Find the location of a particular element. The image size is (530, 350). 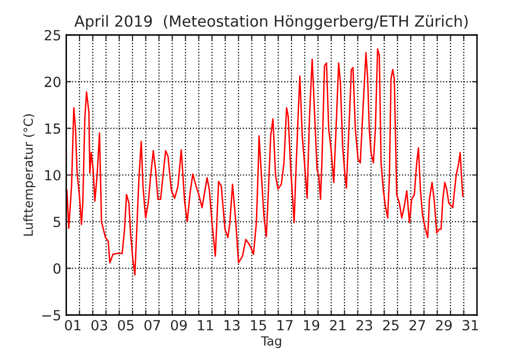

x-tick-label: 05 is located at coordinates (126, 325).